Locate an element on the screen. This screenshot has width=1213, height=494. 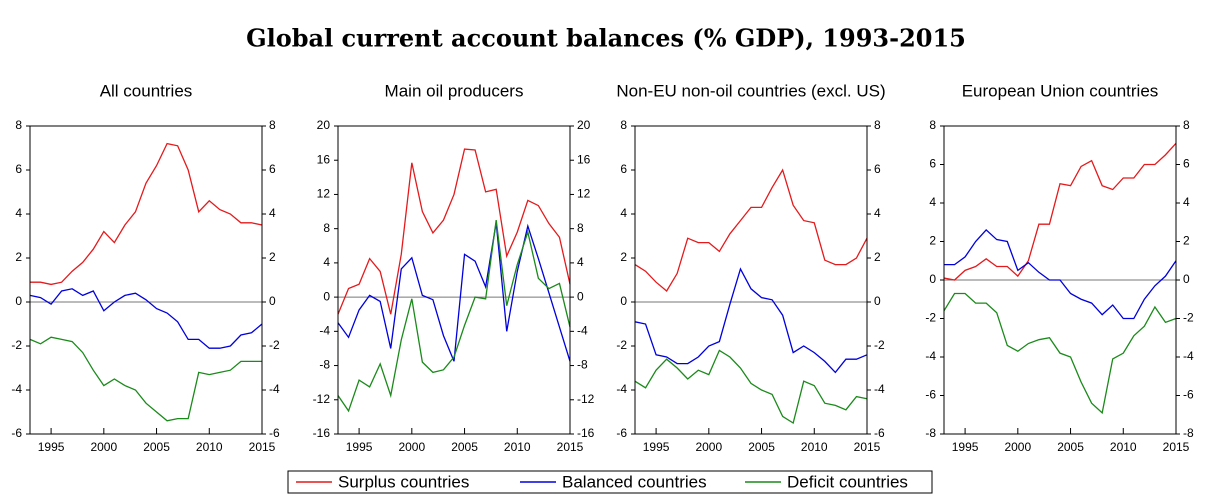
y-tick-label: 12 is located at coordinates (324, 194).